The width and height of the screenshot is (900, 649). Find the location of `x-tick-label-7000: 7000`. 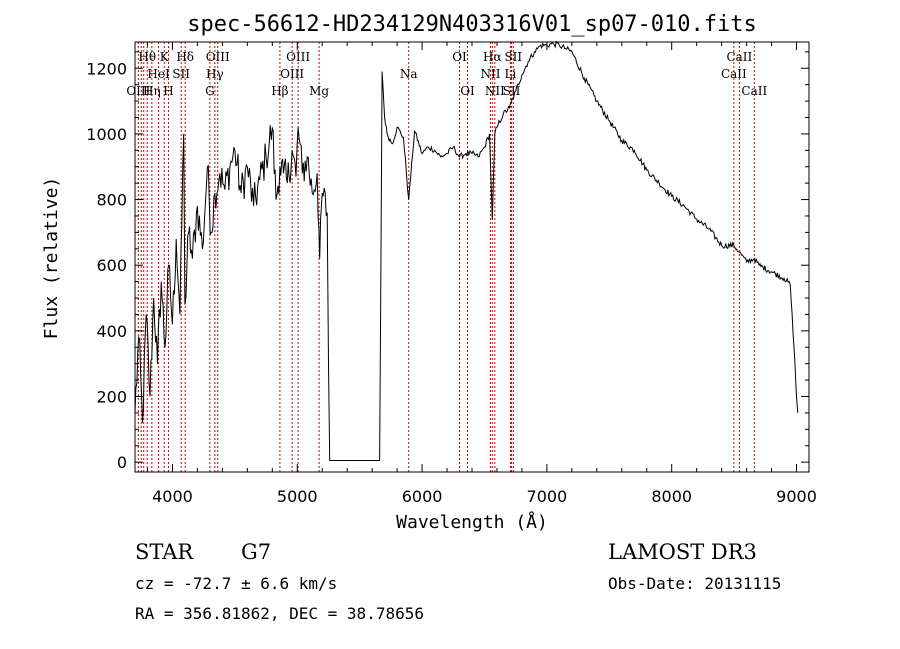

x-tick-label-7000: 7000 is located at coordinates (547, 496).